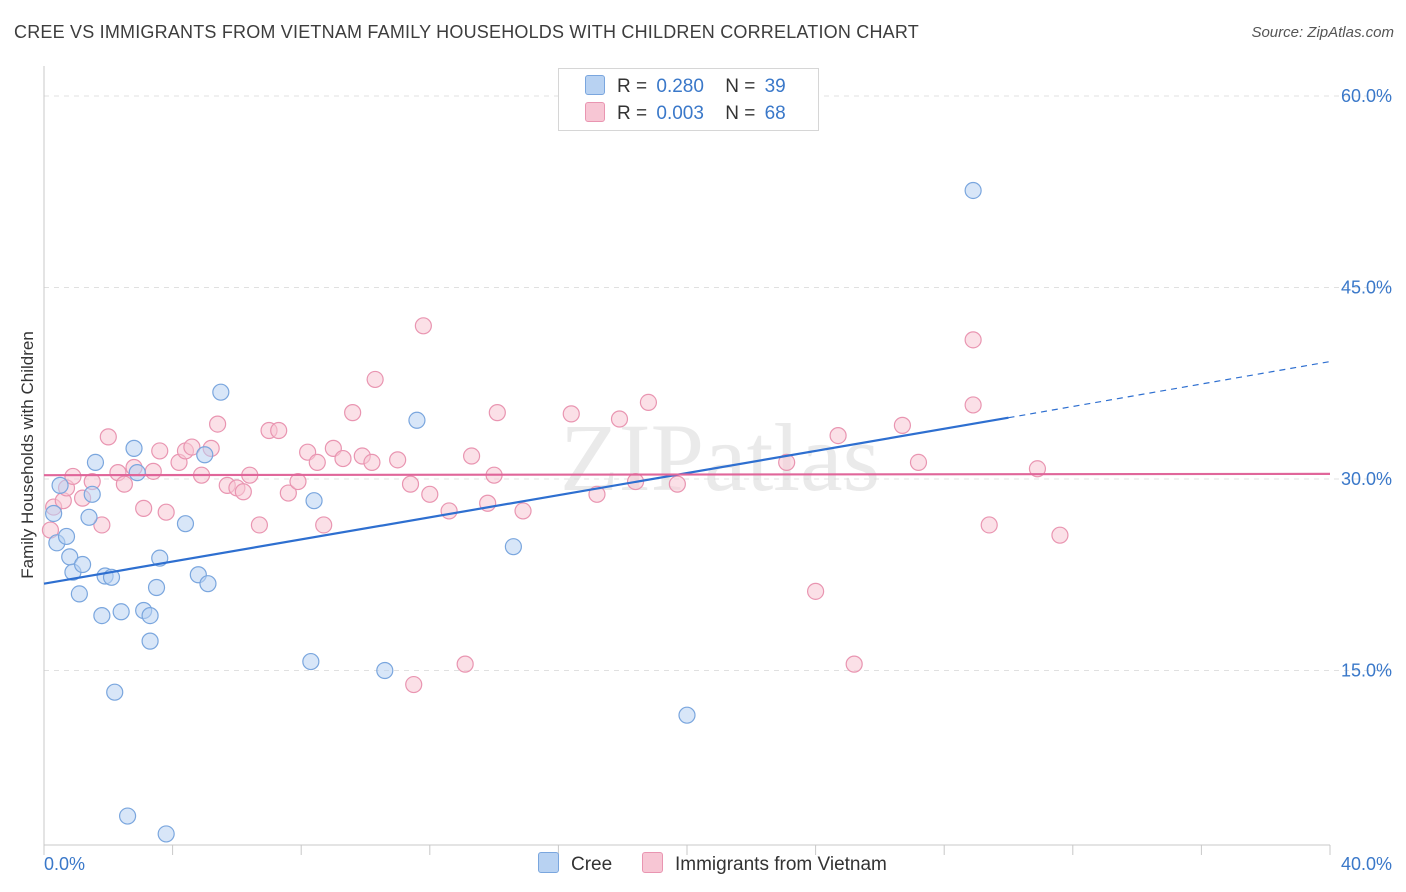 The height and width of the screenshot is (892, 1406). I want to click on legend-label-cree: Cree, so click(592, 864).